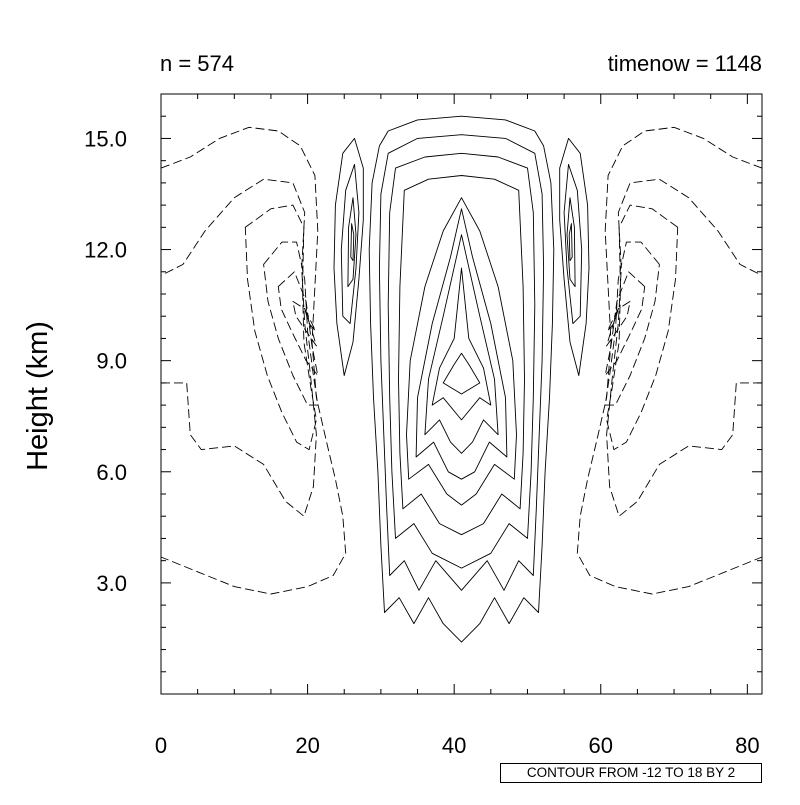  I want to click on y-axis-title: Height (km), so click(38, 396).